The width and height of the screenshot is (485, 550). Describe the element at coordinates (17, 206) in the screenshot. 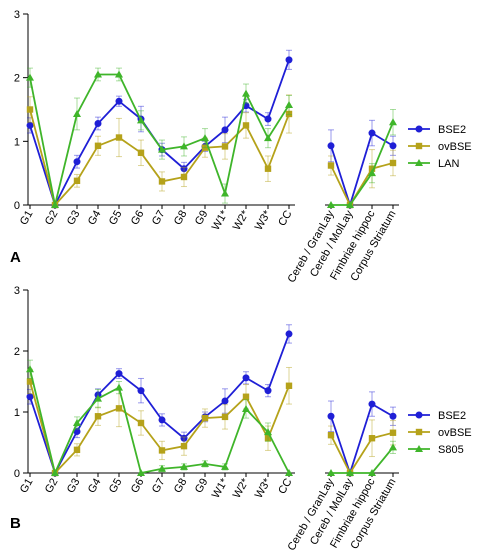

I see `y-tick-label: 0` at that location.